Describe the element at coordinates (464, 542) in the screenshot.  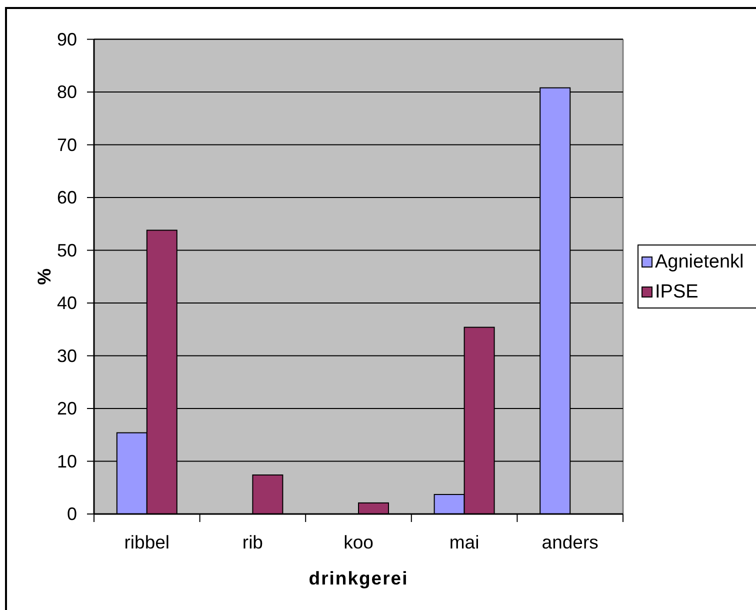
I see `x-tick-label: mai` at that location.